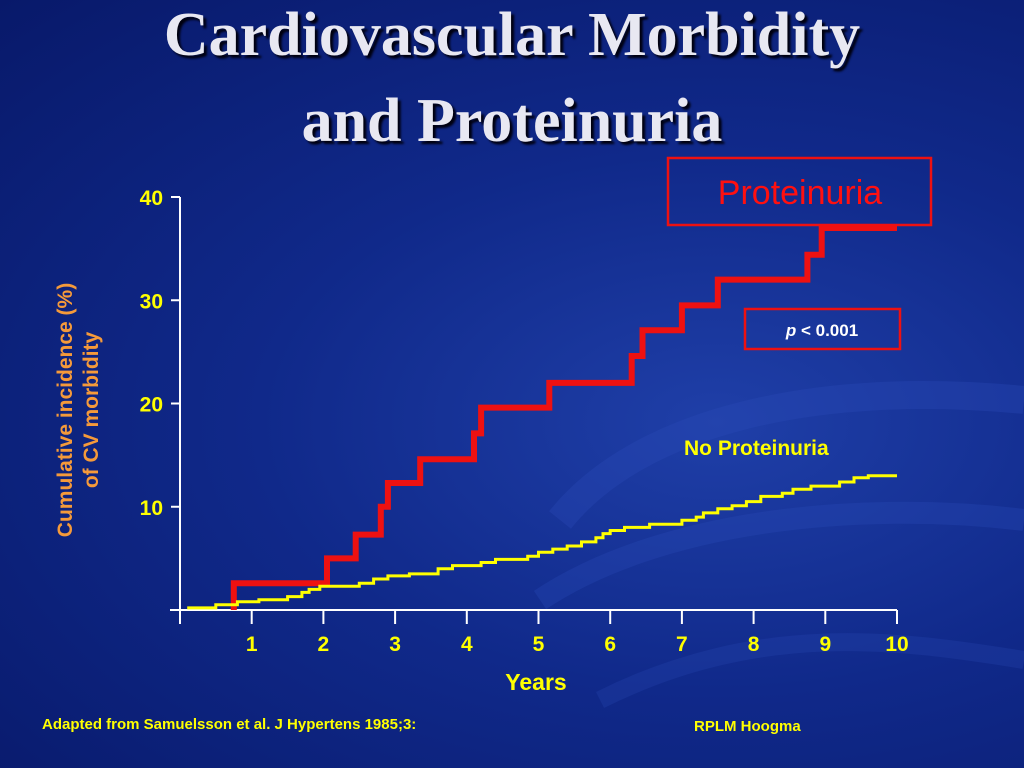  Describe the element at coordinates (542, 542) in the screenshot. I see `no-proteinuria-series-line` at that location.